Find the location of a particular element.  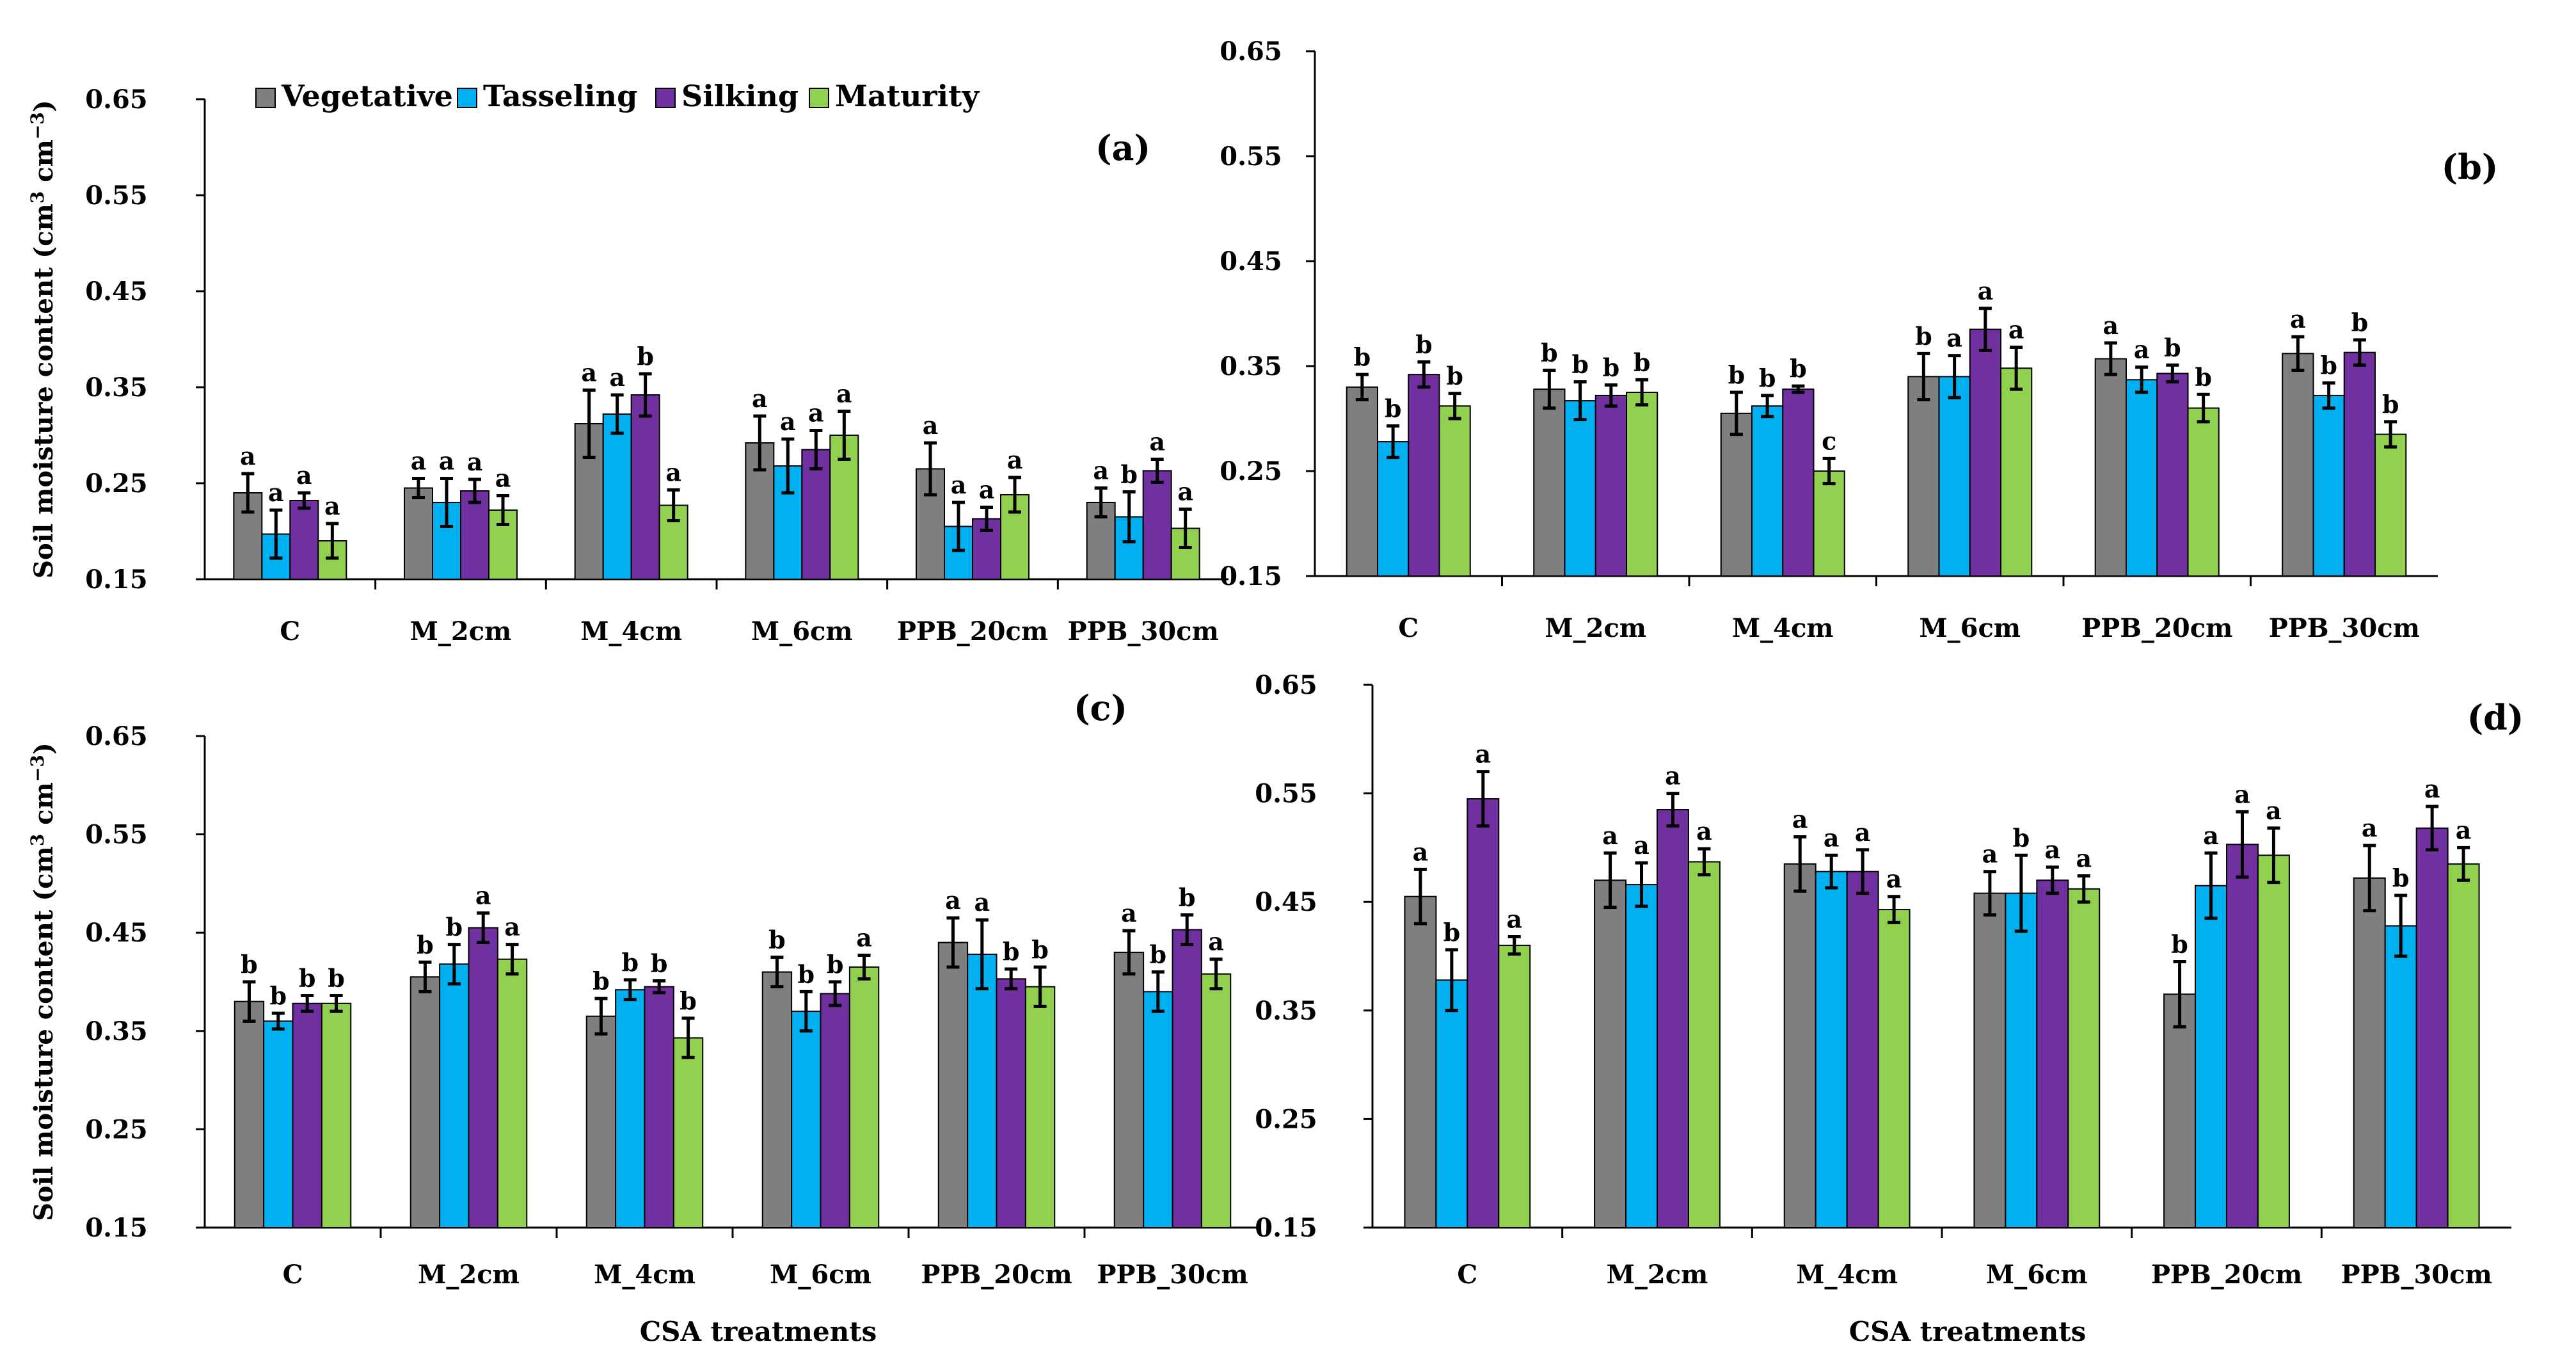

y-tick-label: 0.45 is located at coordinates (1251, 261).